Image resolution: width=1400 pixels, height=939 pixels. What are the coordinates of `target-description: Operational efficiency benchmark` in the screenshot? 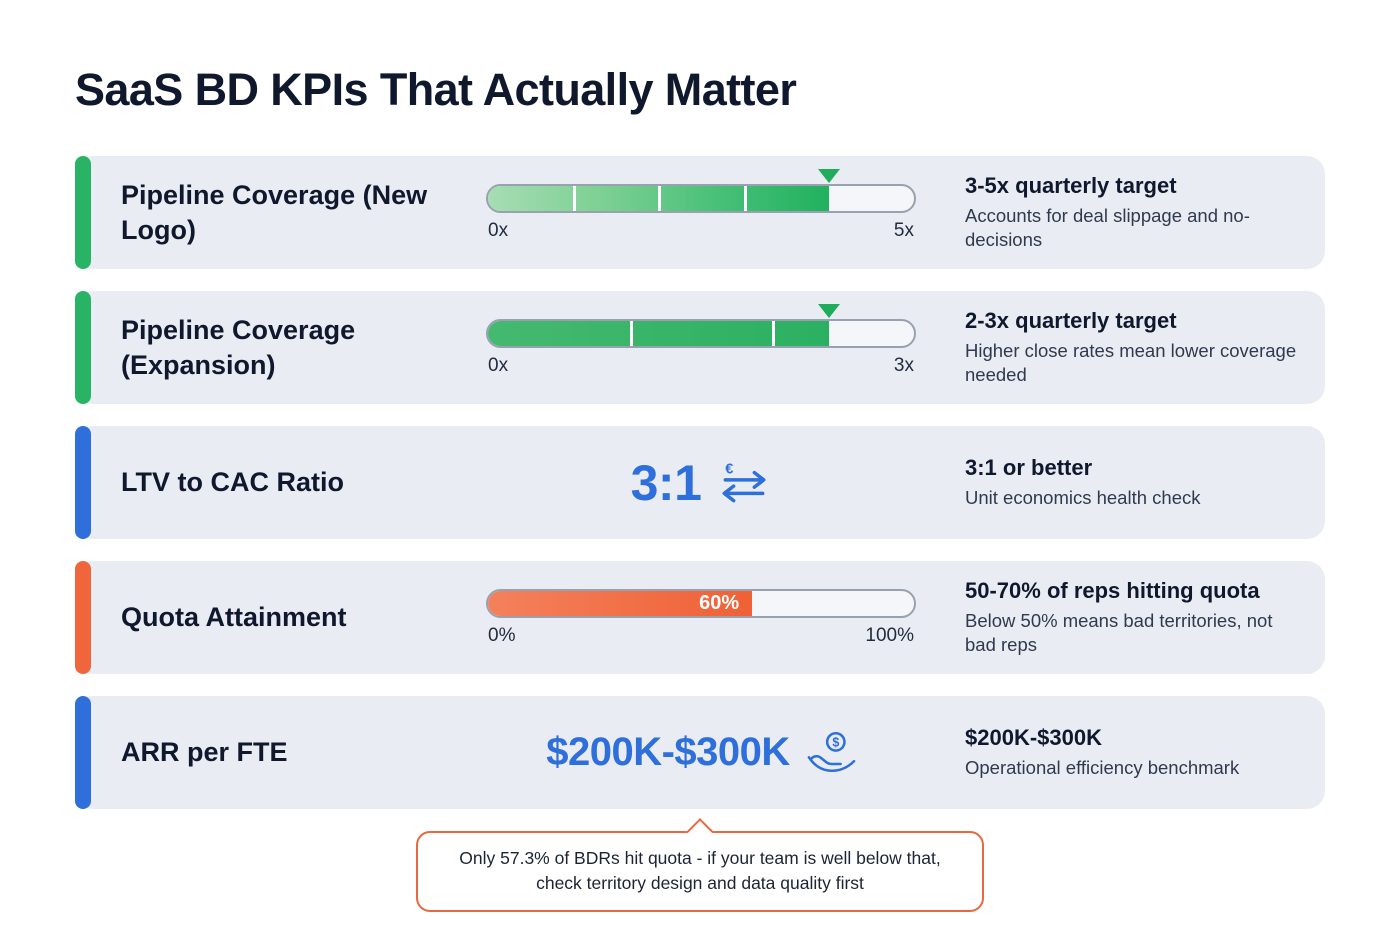 It's located at (1102, 767).